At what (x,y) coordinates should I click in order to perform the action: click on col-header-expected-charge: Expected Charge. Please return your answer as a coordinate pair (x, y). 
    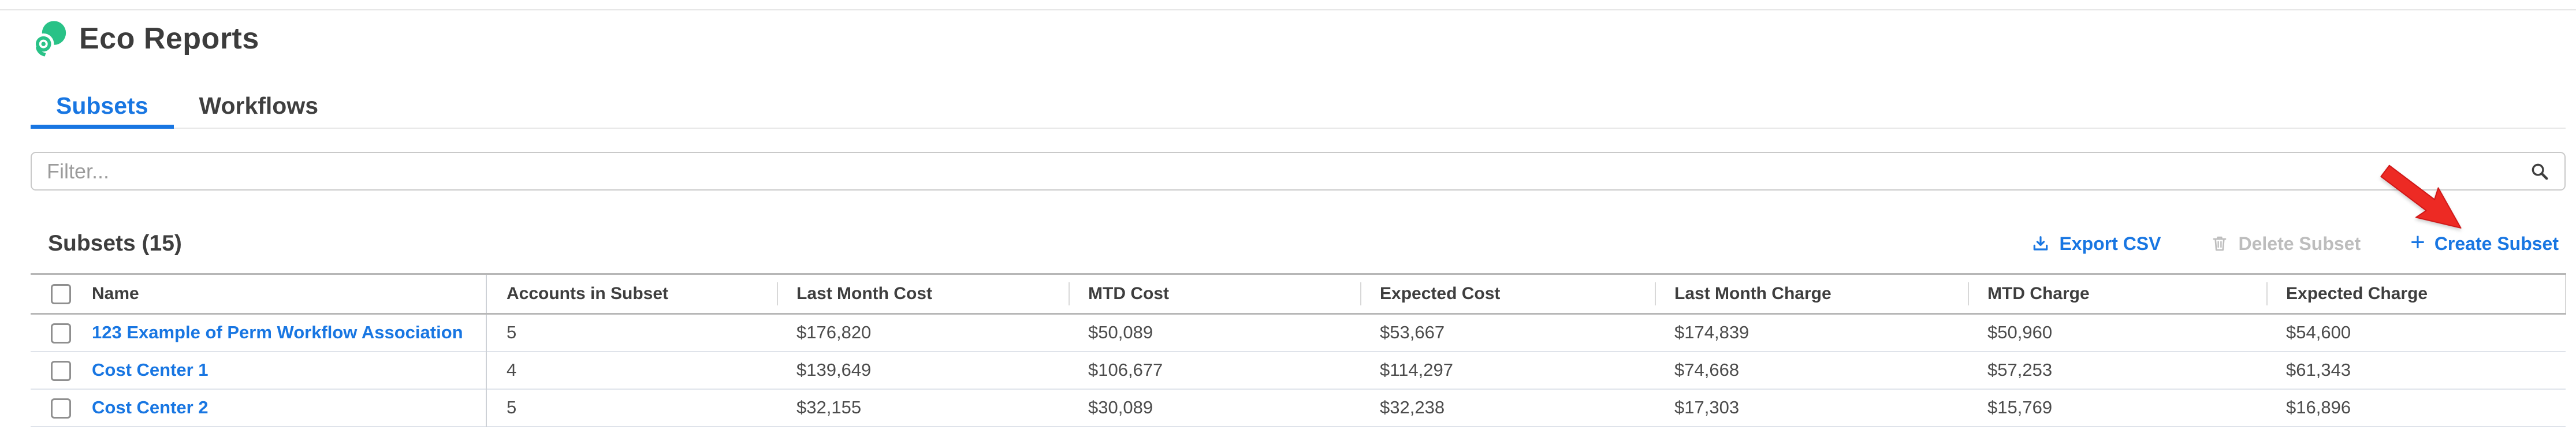
    Looking at the image, I should click on (2416, 294).